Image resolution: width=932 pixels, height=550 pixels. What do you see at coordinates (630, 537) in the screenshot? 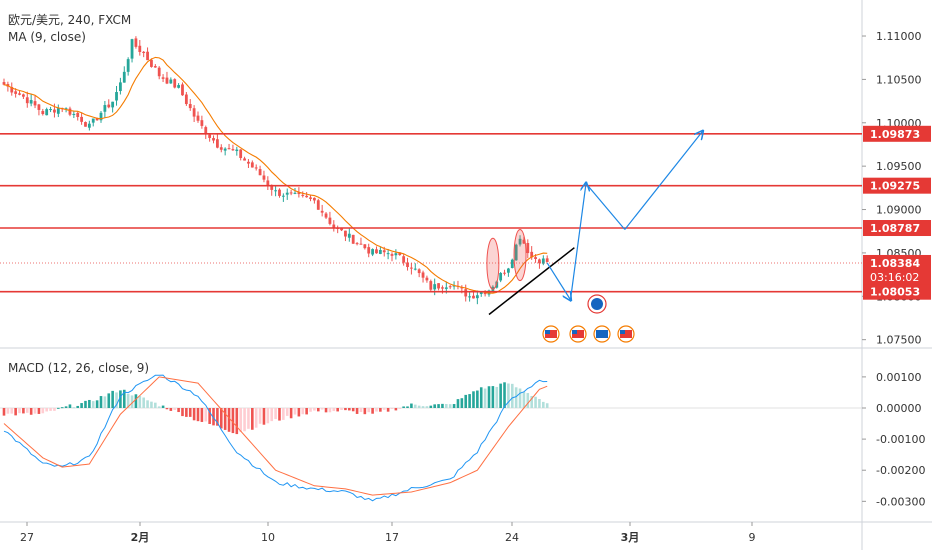
I see `time-tick-label-5: 3月` at bounding box center [630, 537].